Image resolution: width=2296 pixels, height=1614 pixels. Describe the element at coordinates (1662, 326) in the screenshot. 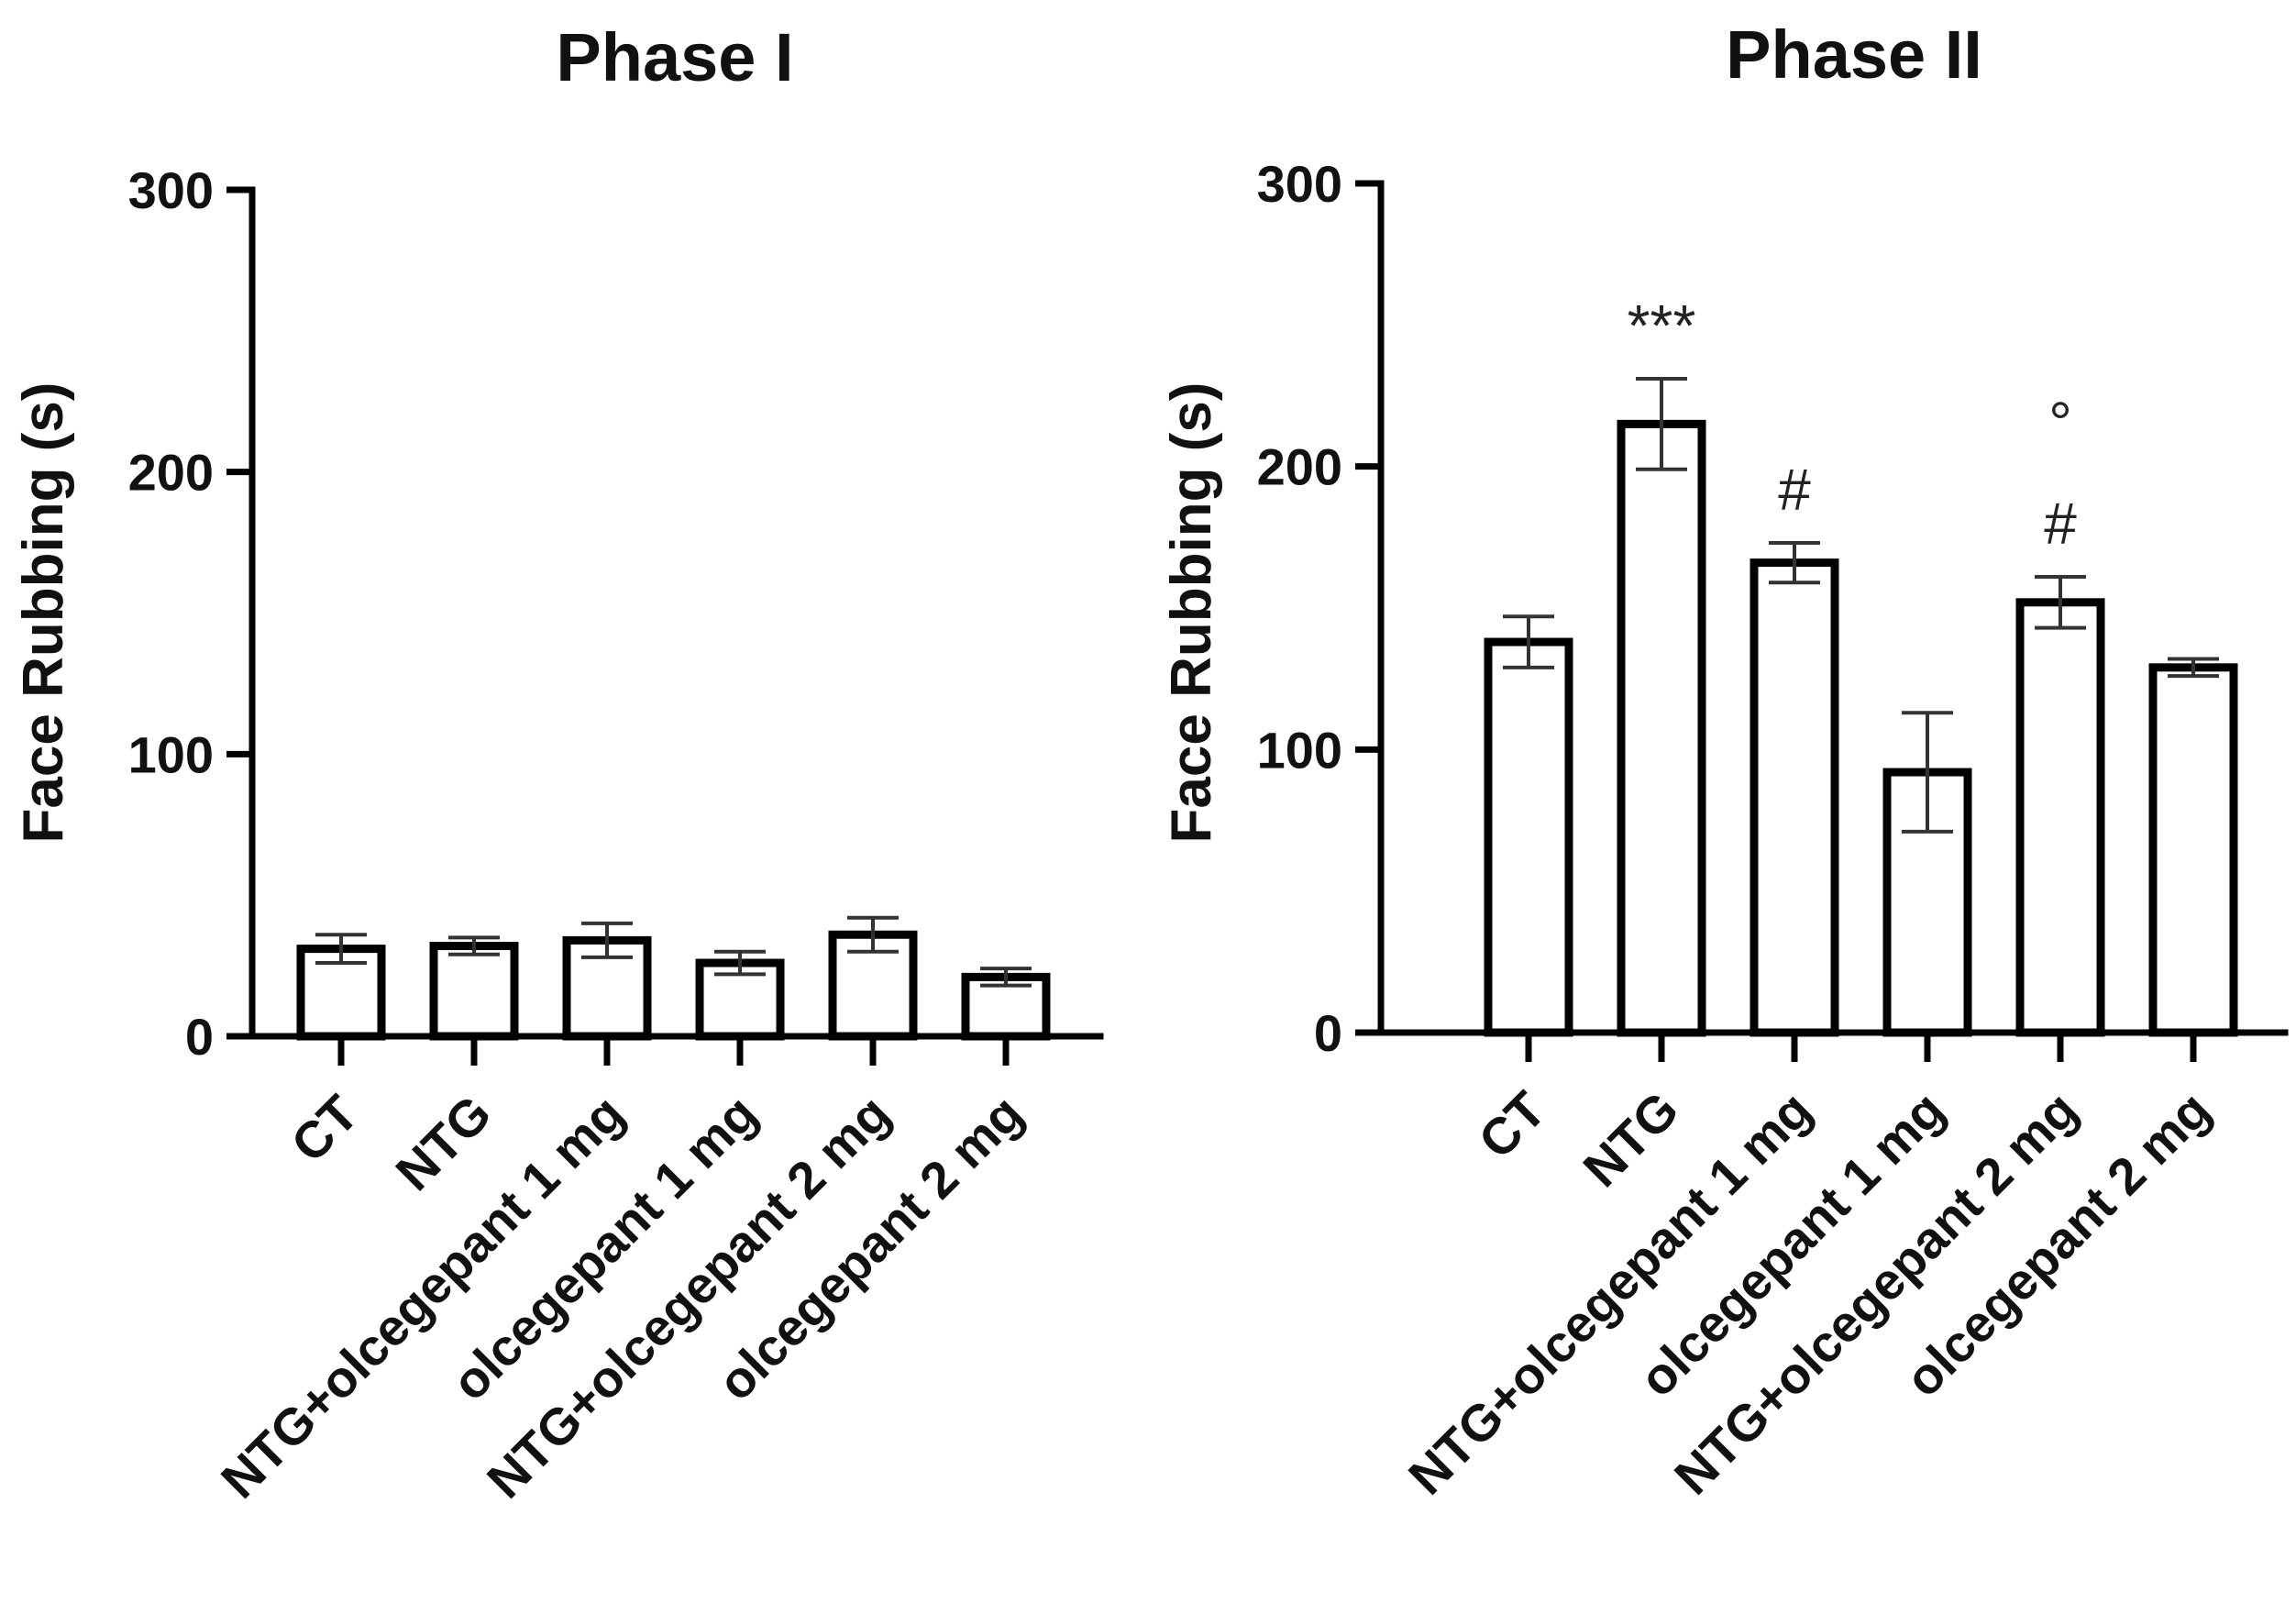

I see `significance-marker: ***` at that location.